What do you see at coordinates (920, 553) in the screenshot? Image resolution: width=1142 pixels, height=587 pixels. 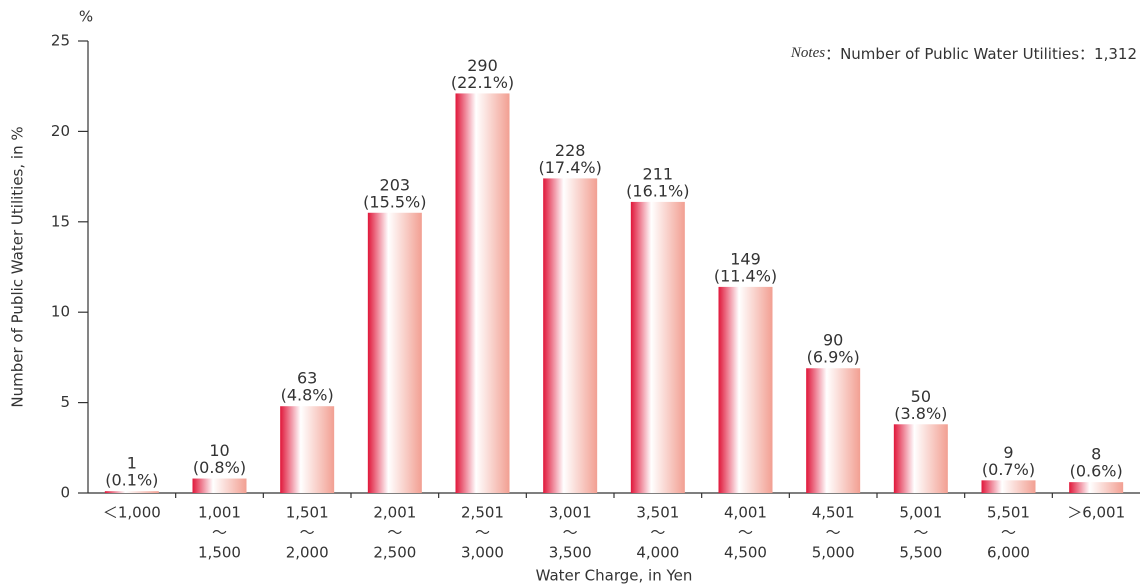 I see `x-tick-label: 5,500` at bounding box center [920, 553].